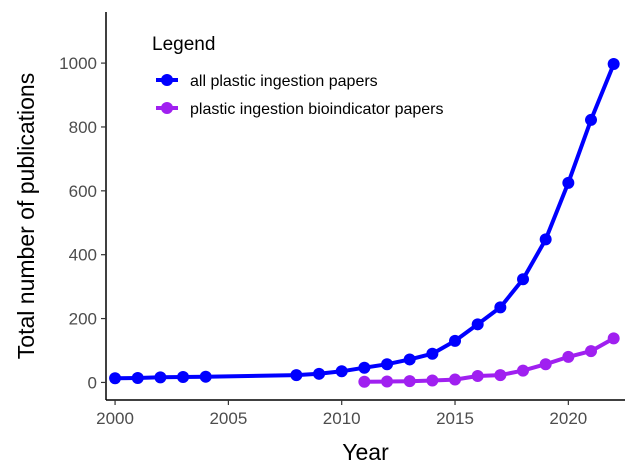 The width and height of the screenshot is (633, 464). I want to click on y-tick-label: 400, so click(83, 255).